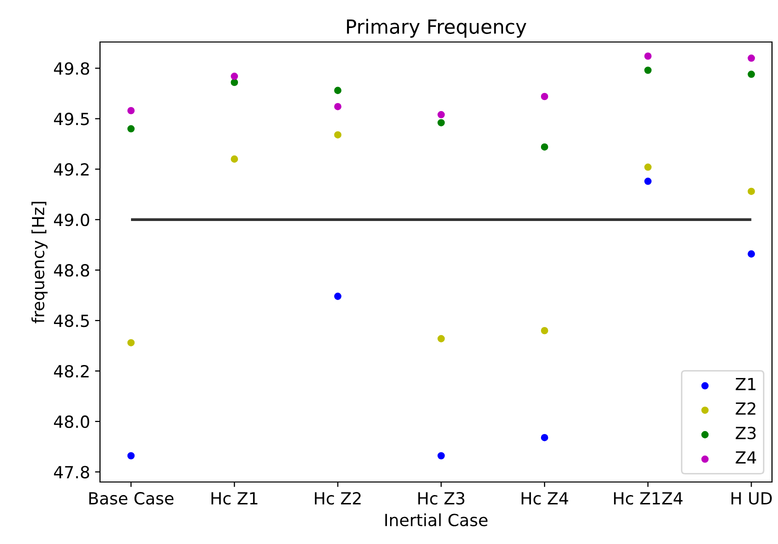  Describe the element at coordinates (436, 519) in the screenshot. I see `x-axis-title: Inertial Case` at that location.